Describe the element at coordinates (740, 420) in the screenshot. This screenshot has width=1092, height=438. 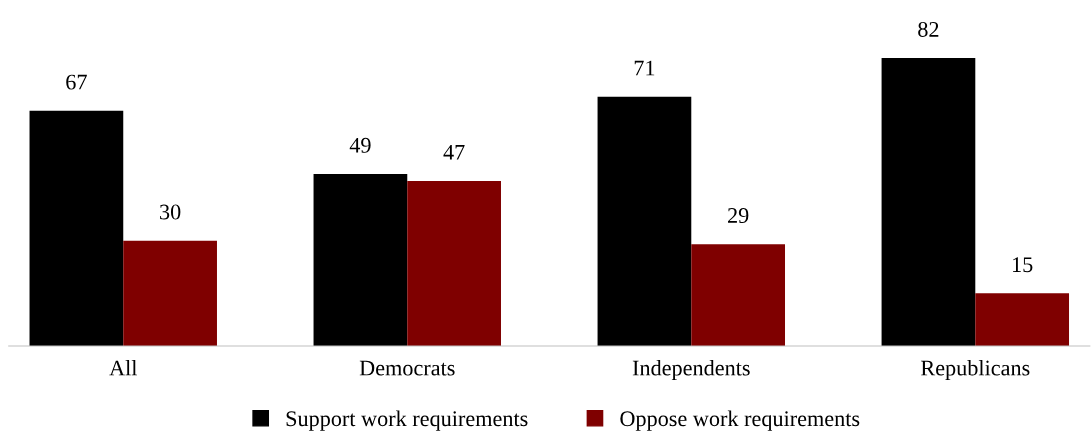
I see `legend-label: Oppose work requirements` at that location.